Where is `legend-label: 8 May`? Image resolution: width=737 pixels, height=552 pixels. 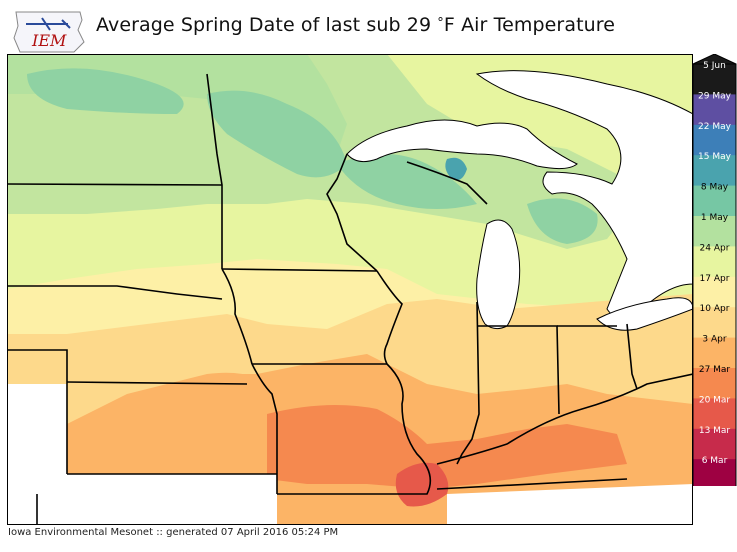
legend-label: 8 May is located at coordinates (715, 188).